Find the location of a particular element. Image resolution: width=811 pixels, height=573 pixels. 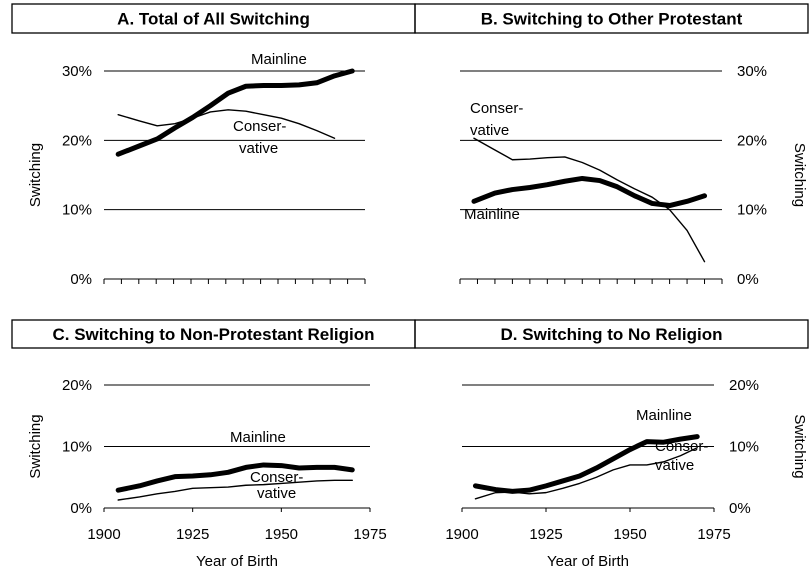

panel-title: D. Switching to No Religion is located at coordinates (612, 334).